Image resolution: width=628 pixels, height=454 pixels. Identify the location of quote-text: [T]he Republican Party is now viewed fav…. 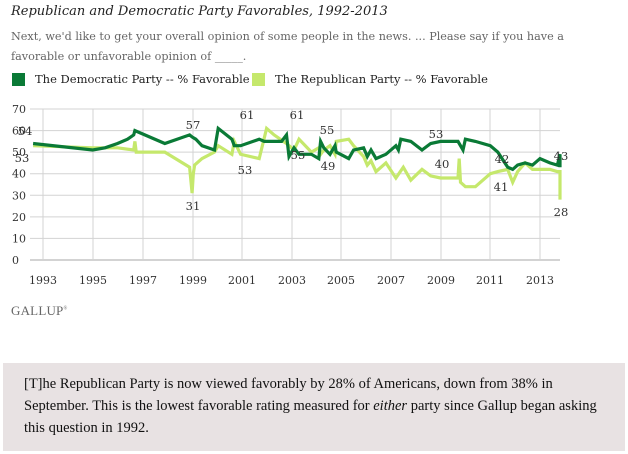
(316, 406).